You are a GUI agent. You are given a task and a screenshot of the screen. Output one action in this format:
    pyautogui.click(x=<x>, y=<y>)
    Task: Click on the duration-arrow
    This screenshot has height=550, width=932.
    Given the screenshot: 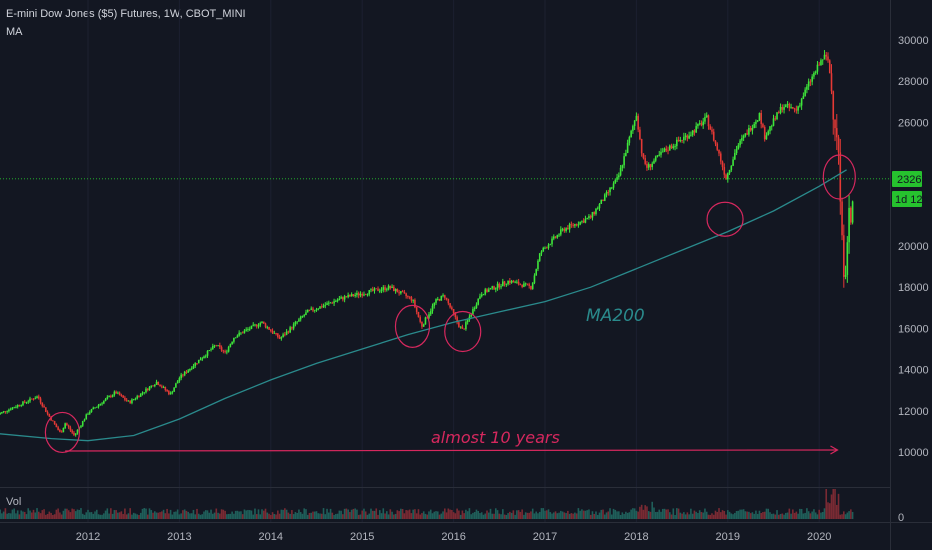 What is the action you would take?
    pyautogui.click(x=452, y=450)
    